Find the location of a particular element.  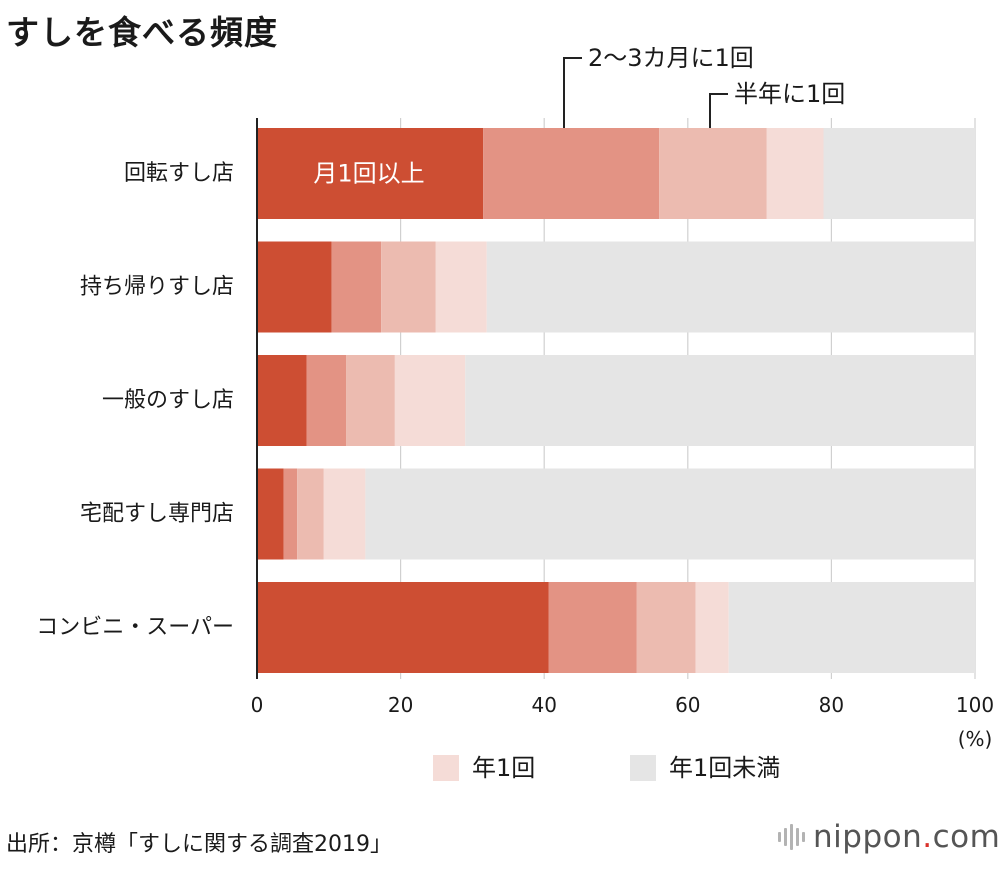

legend-label: 年1回未満 is located at coordinates (724, 768).